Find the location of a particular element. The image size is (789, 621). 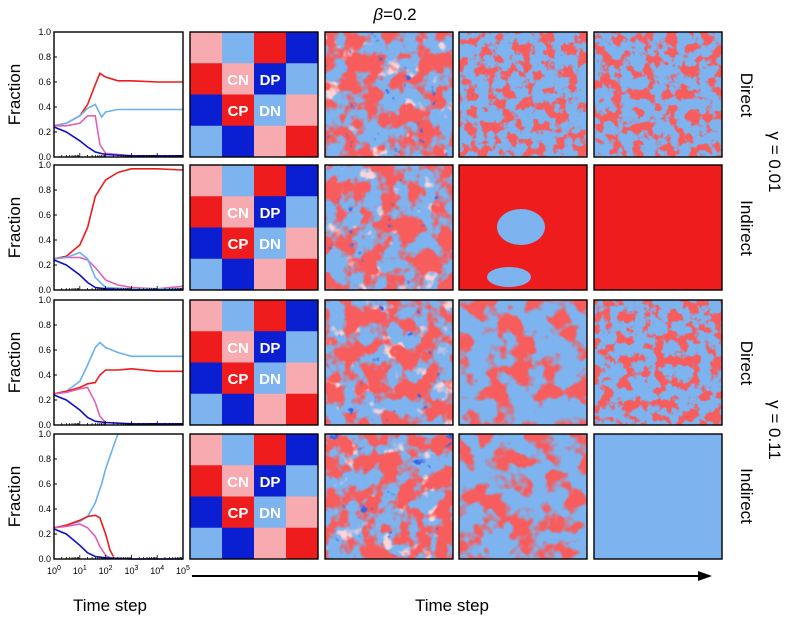

uniform-cp is located at coordinates (658, 227).